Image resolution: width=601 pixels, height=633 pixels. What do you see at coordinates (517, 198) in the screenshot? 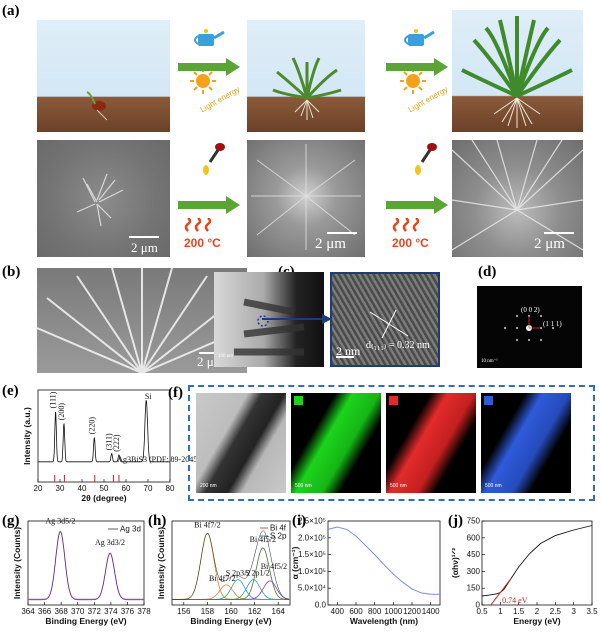
I see `sem-image-final: 2 μm` at bounding box center [517, 198].